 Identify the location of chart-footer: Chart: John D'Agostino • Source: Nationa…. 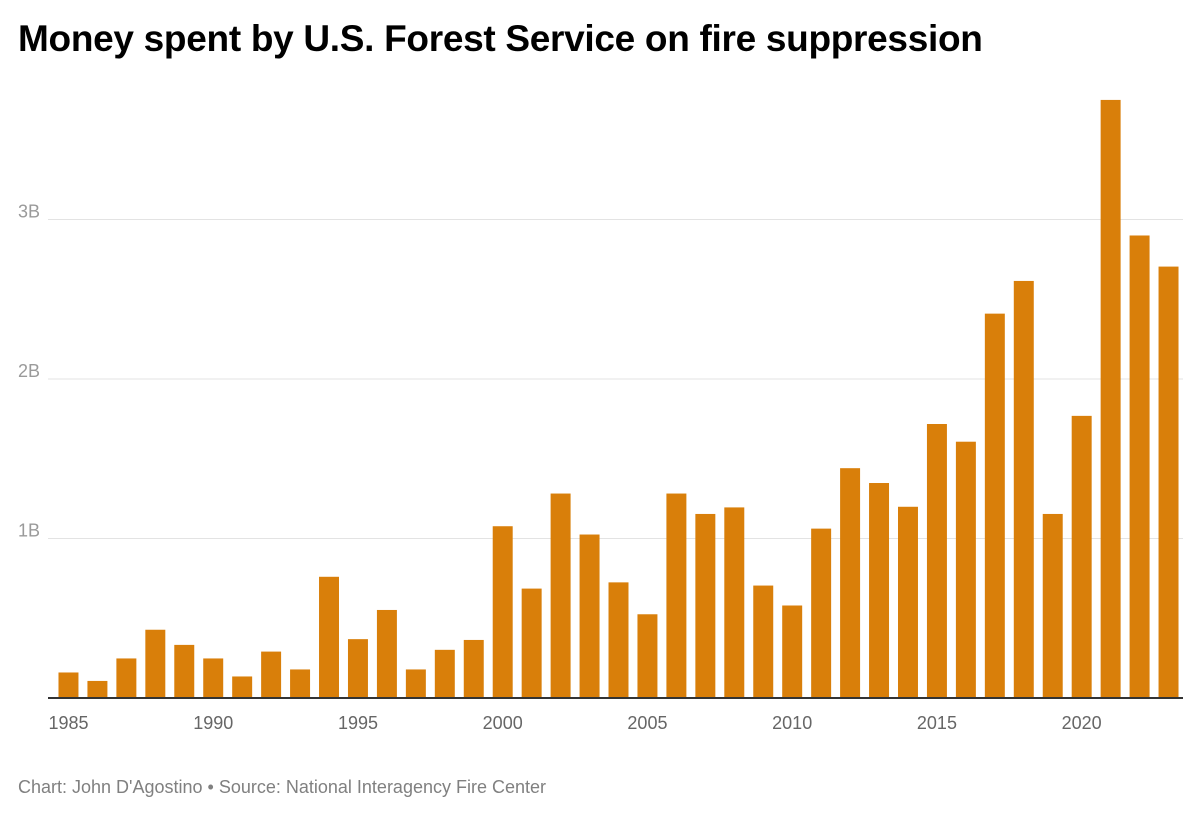
(282, 787).